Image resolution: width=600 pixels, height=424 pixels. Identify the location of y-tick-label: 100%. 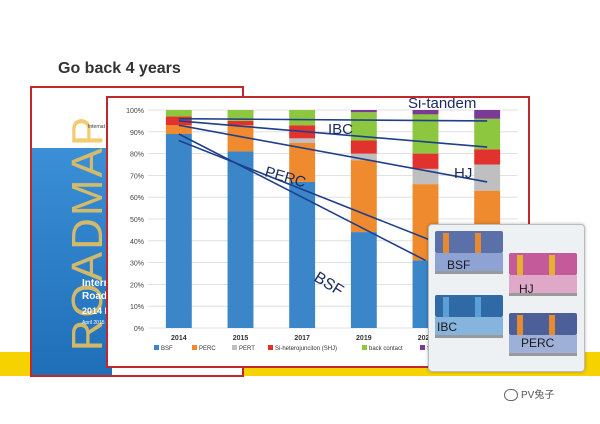
(135, 111).